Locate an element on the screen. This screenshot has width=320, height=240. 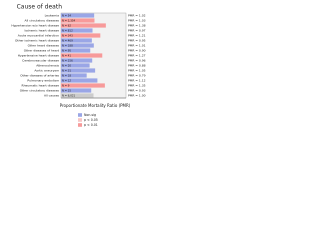
n-label: N = 469 is located at coordinates (67, 41).